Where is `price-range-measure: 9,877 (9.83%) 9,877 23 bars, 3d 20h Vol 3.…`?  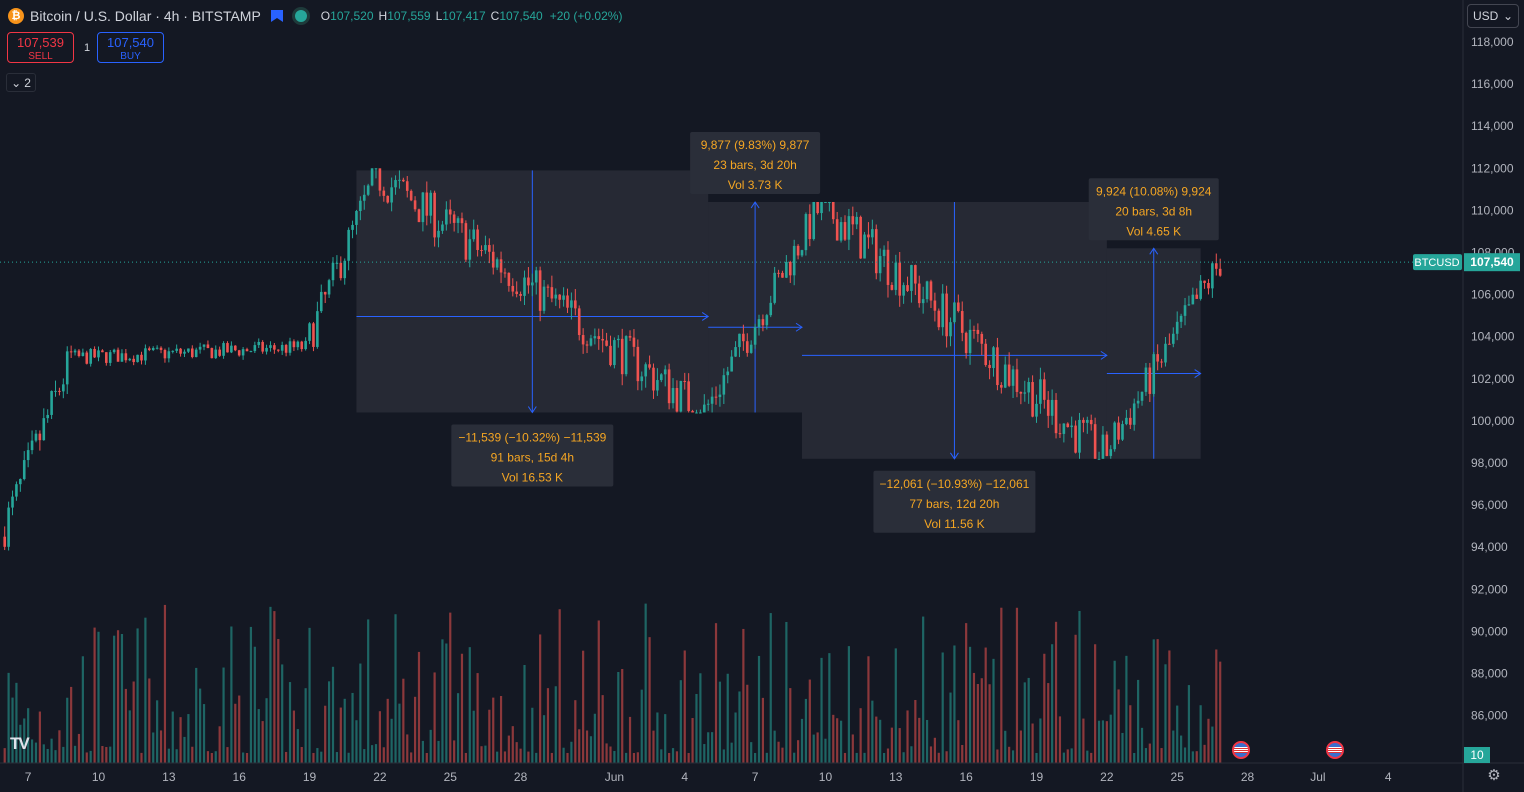 price-range-measure: 9,877 (9.83%) 9,877 23 bars, 3d 20h Vol 3.… is located at coordinates (755, 272).